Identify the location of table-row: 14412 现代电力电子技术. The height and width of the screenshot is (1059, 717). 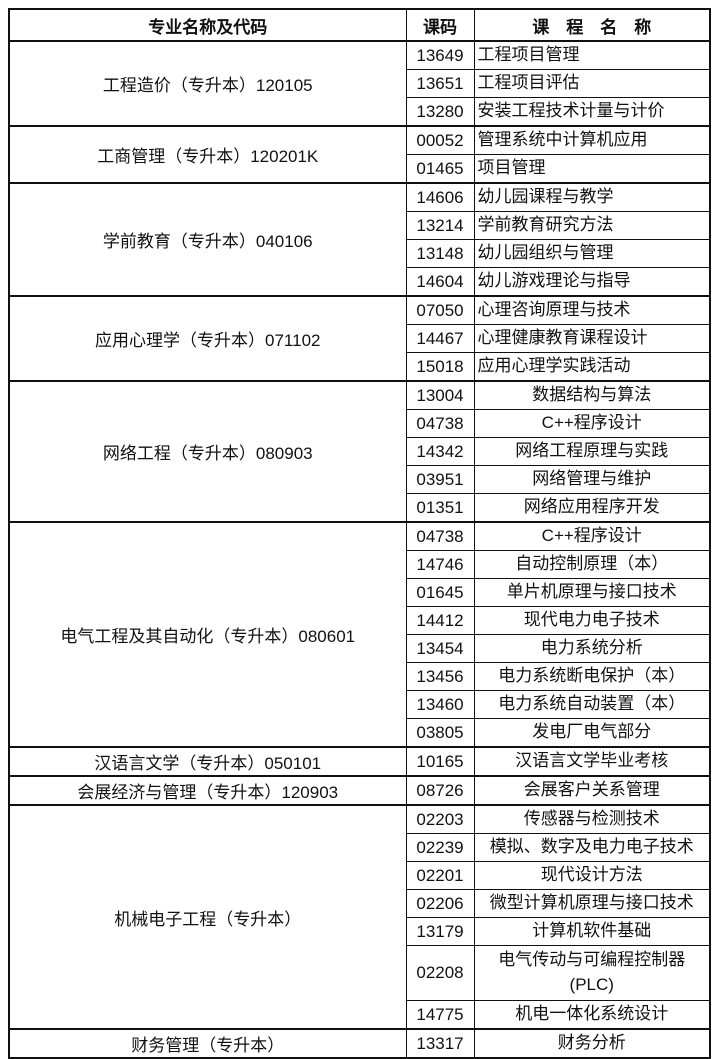
(360, 620).